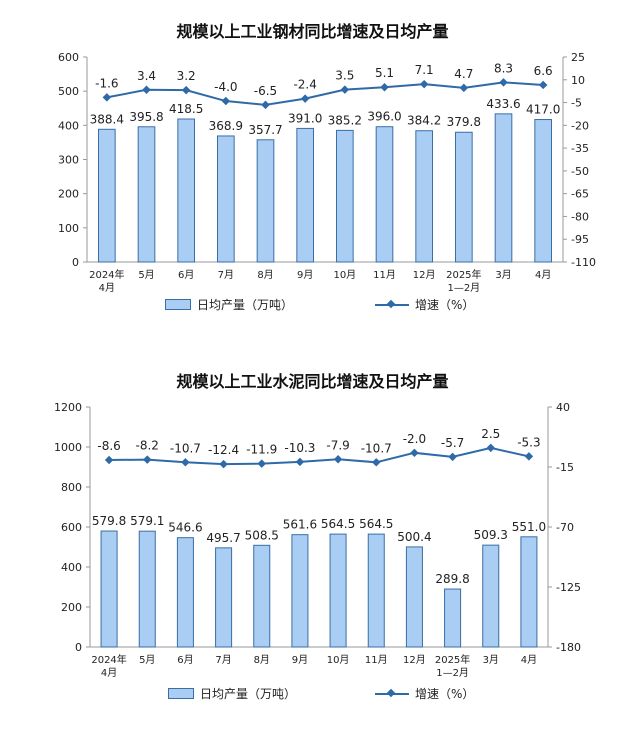 This screenshot has height=745, width=625. Describe the element at coordinates (299, 448) in the screenshot. I see `growth-value-label: -10.3` at that location.